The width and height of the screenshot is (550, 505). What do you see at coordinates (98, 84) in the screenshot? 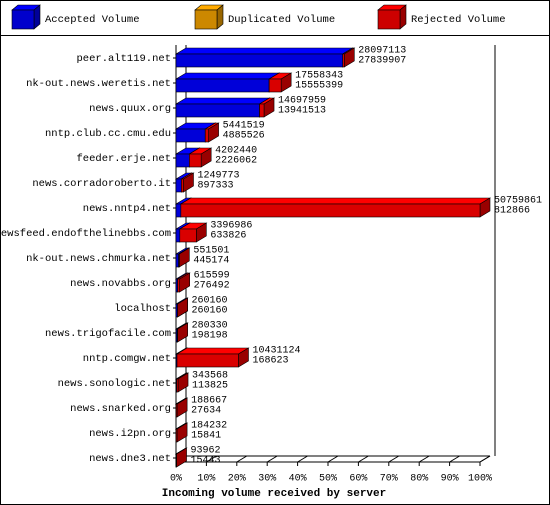
I see `y-tick-label: nk-out.news.weretis.net` at bounding box center [98, 84].